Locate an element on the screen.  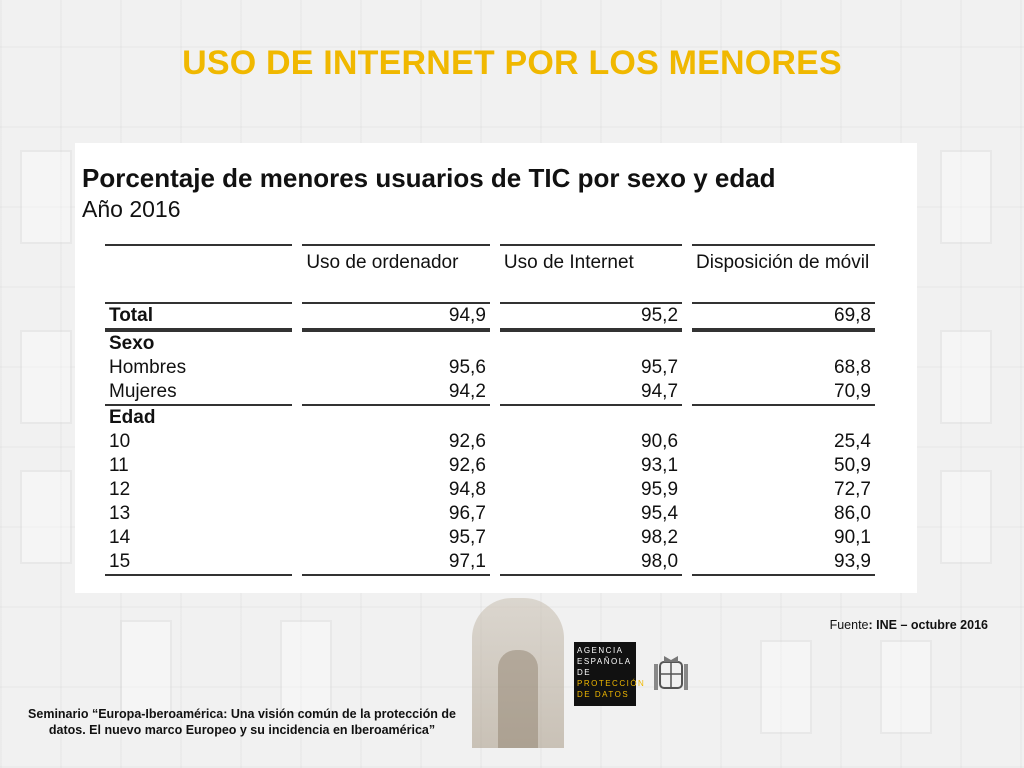
table-section-row: Sexo is located at coordinates (490, 343).